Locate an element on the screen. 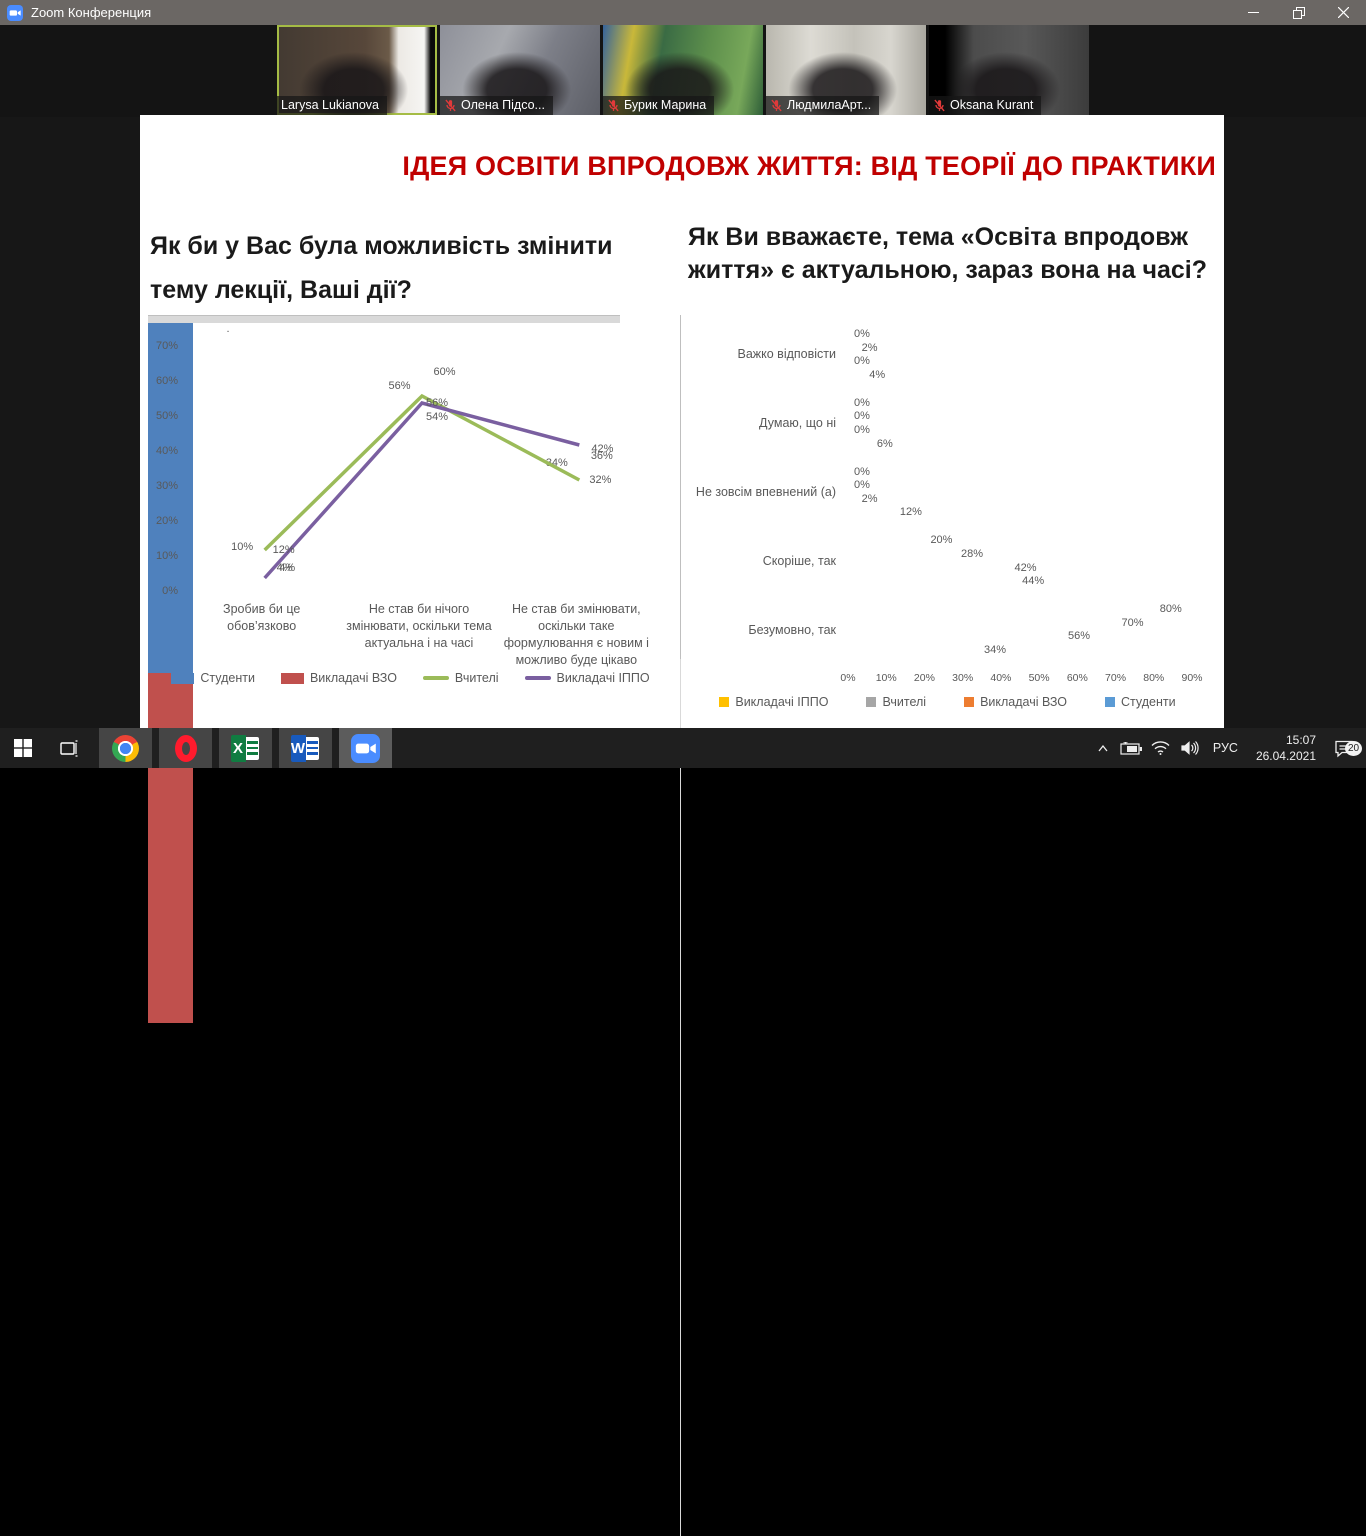  chrome-taskbar-button is located at coordinates (125, 748).